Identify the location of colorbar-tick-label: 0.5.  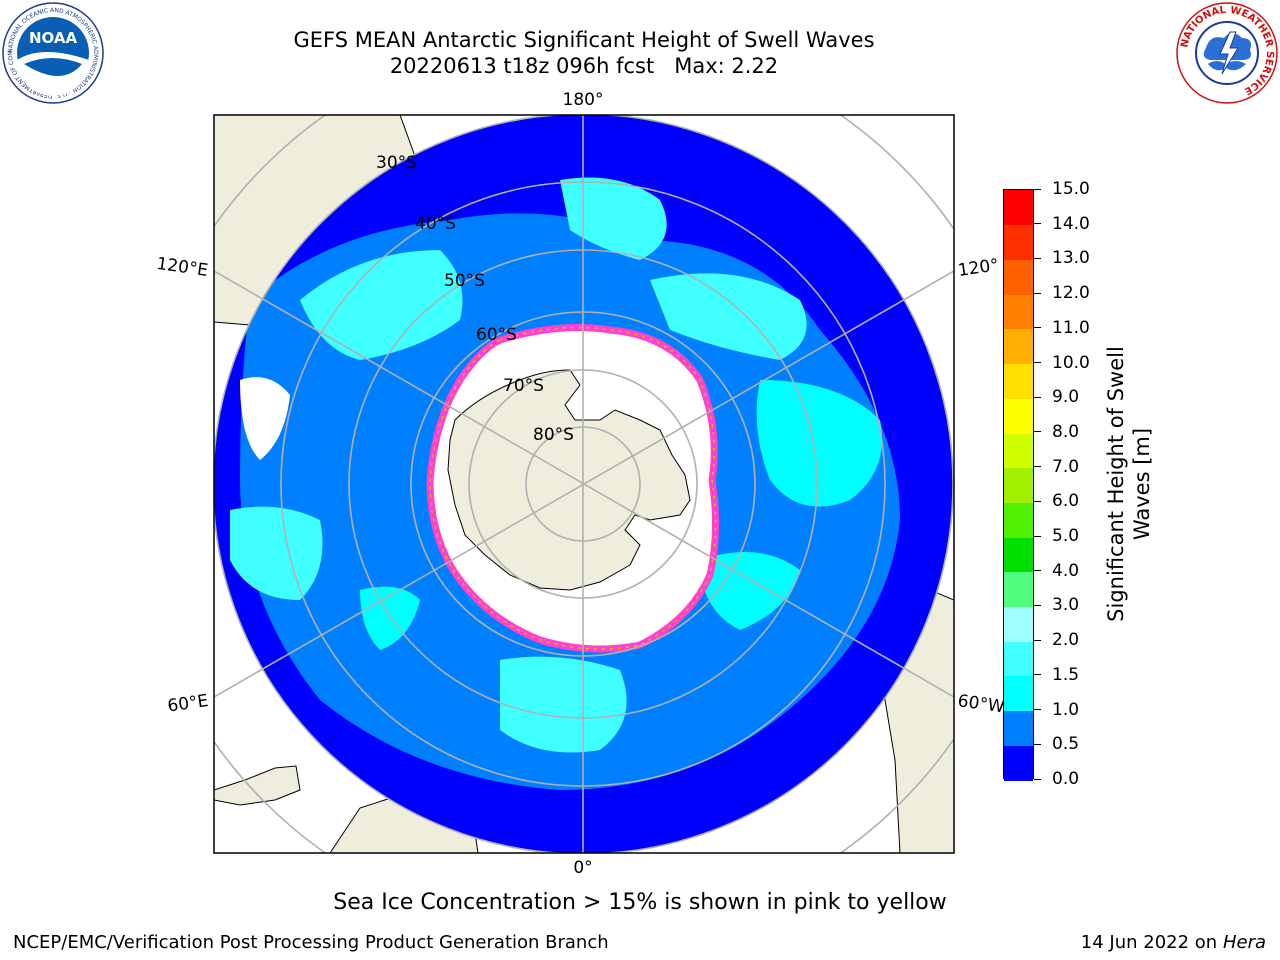
(1066, 744).